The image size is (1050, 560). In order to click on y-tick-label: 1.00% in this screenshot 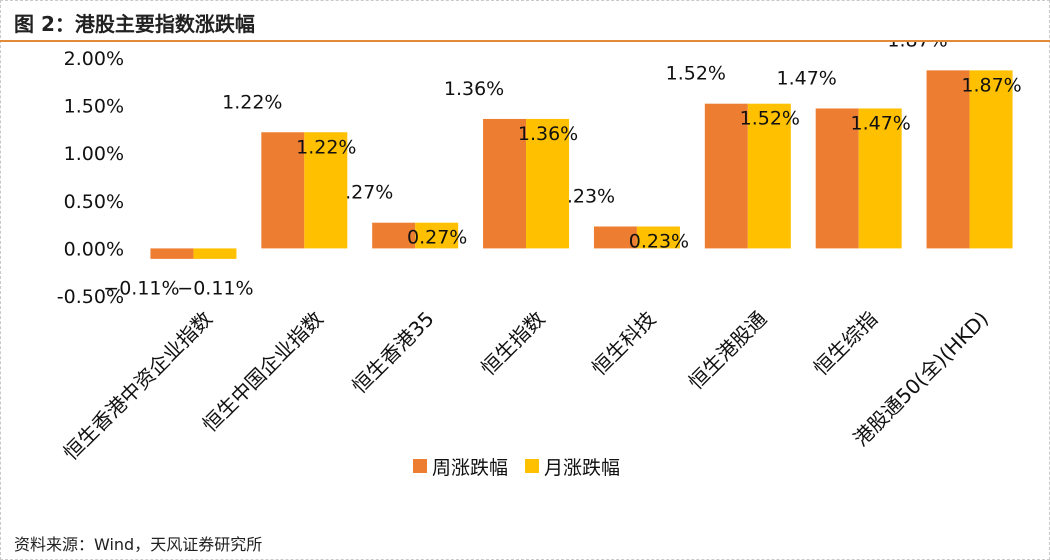, I will do `click(94, 154)`.